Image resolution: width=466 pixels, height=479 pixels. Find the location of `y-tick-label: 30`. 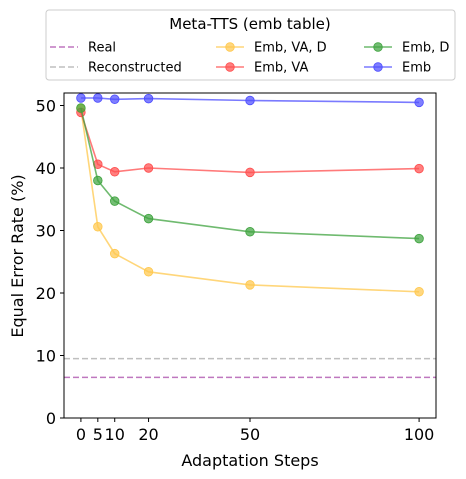

y-tick-label: 30 is located at coordinates (46, 231).